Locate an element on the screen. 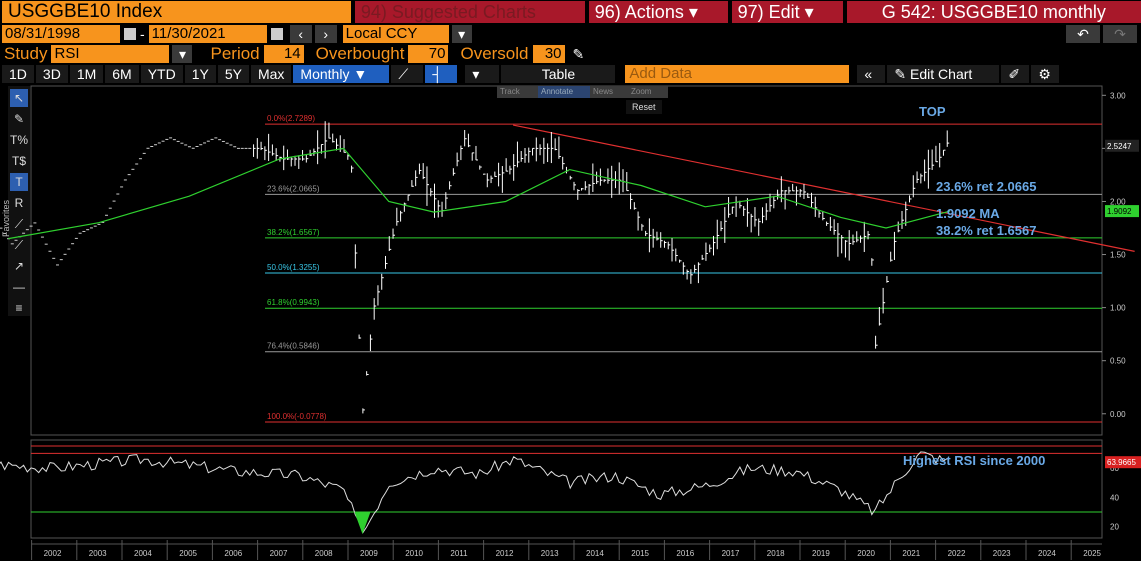 The height and width of the screenshot is (561, 1141). range-dash: - is located at coordinates (142, 34).